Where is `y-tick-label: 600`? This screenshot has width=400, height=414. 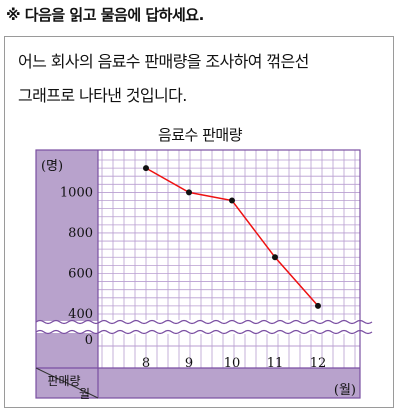 y-tick-label: 600 is located at coordinates (80, 273).